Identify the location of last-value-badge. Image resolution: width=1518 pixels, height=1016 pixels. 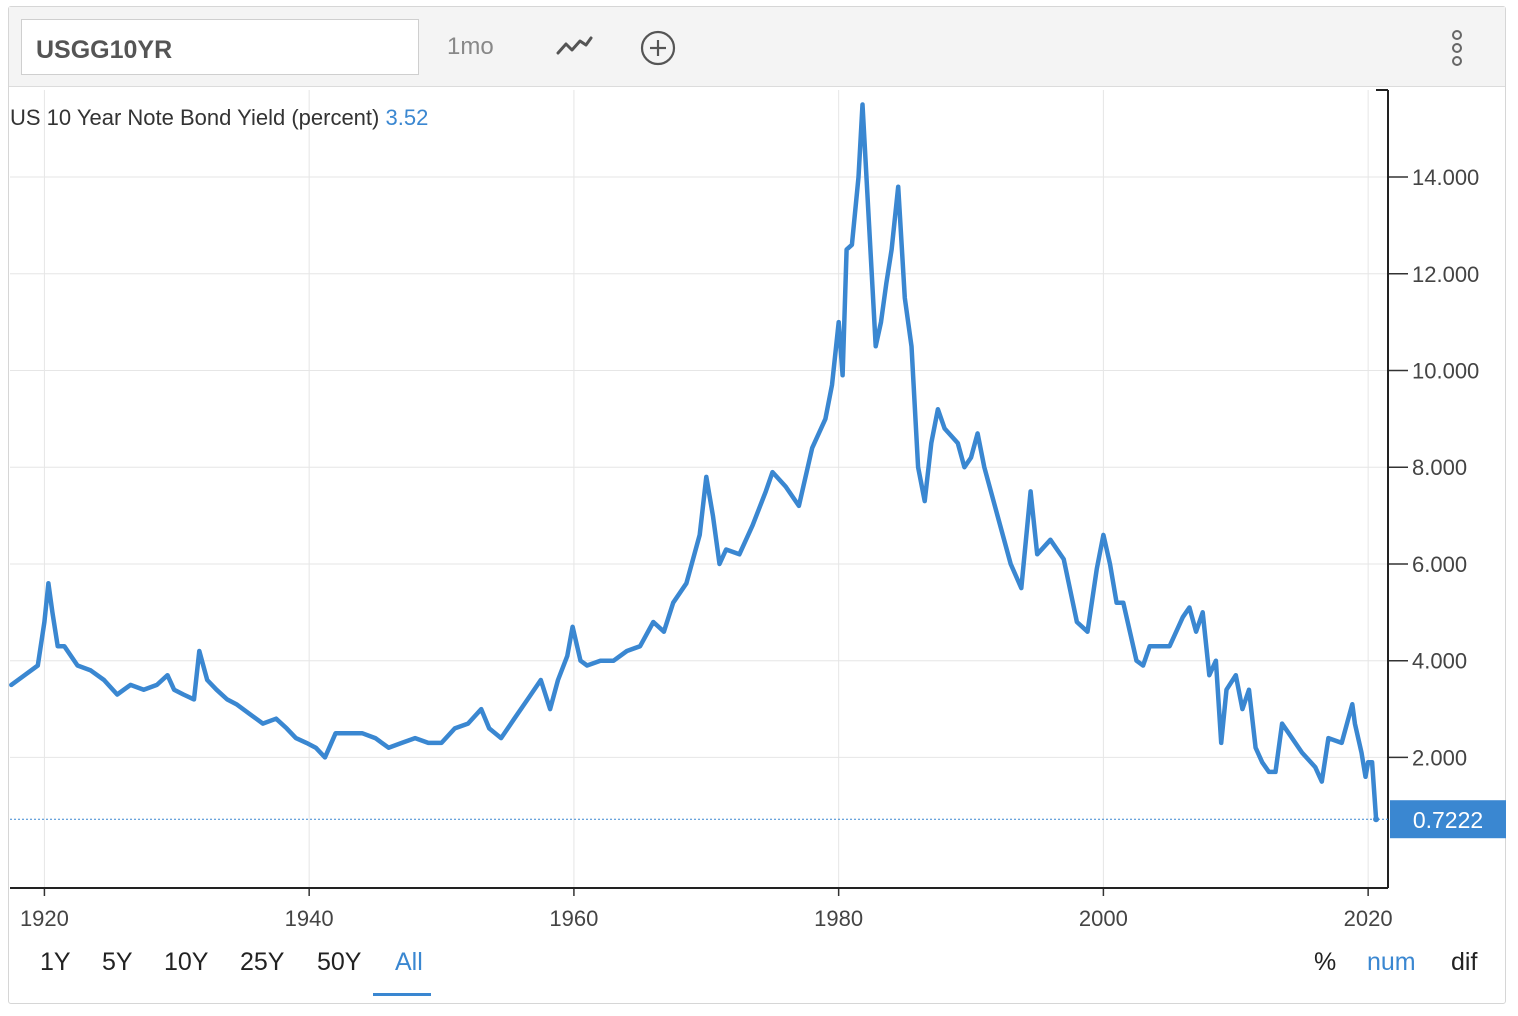
(1448, 819).